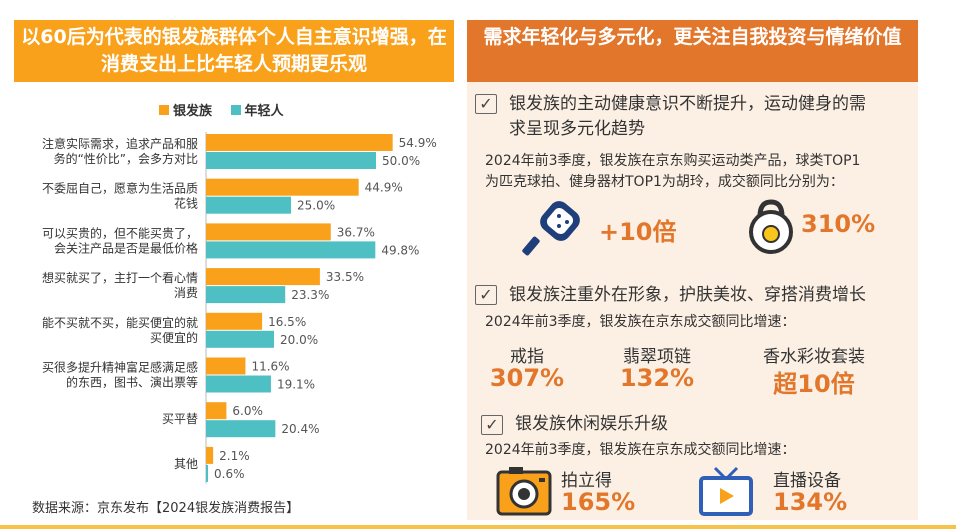  I want to click on section1-desc-line: 2024年前3季度，银发族在京东购买运动类产品，球类TOP1, so click(673, 161).